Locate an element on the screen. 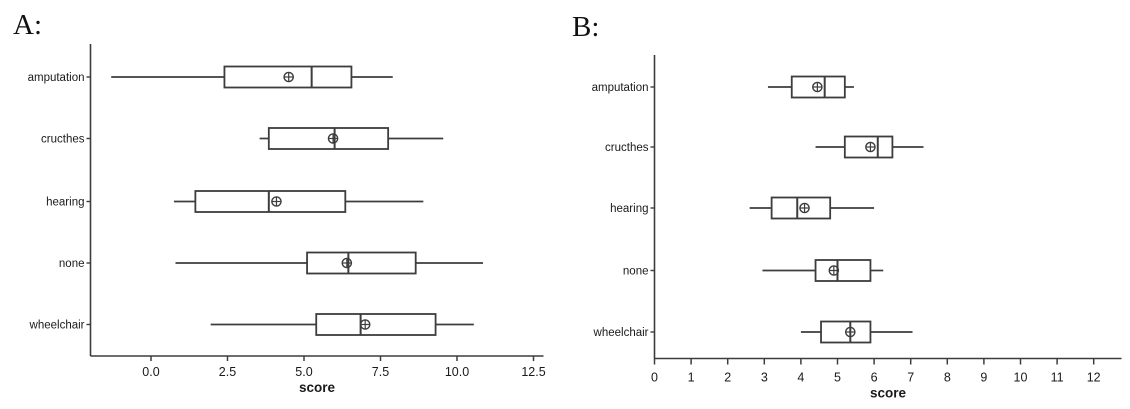 Image resolution: width=1130 pixels, height=409 pixels. x-tick-label: 11 is located at coordinates (1057, 378).